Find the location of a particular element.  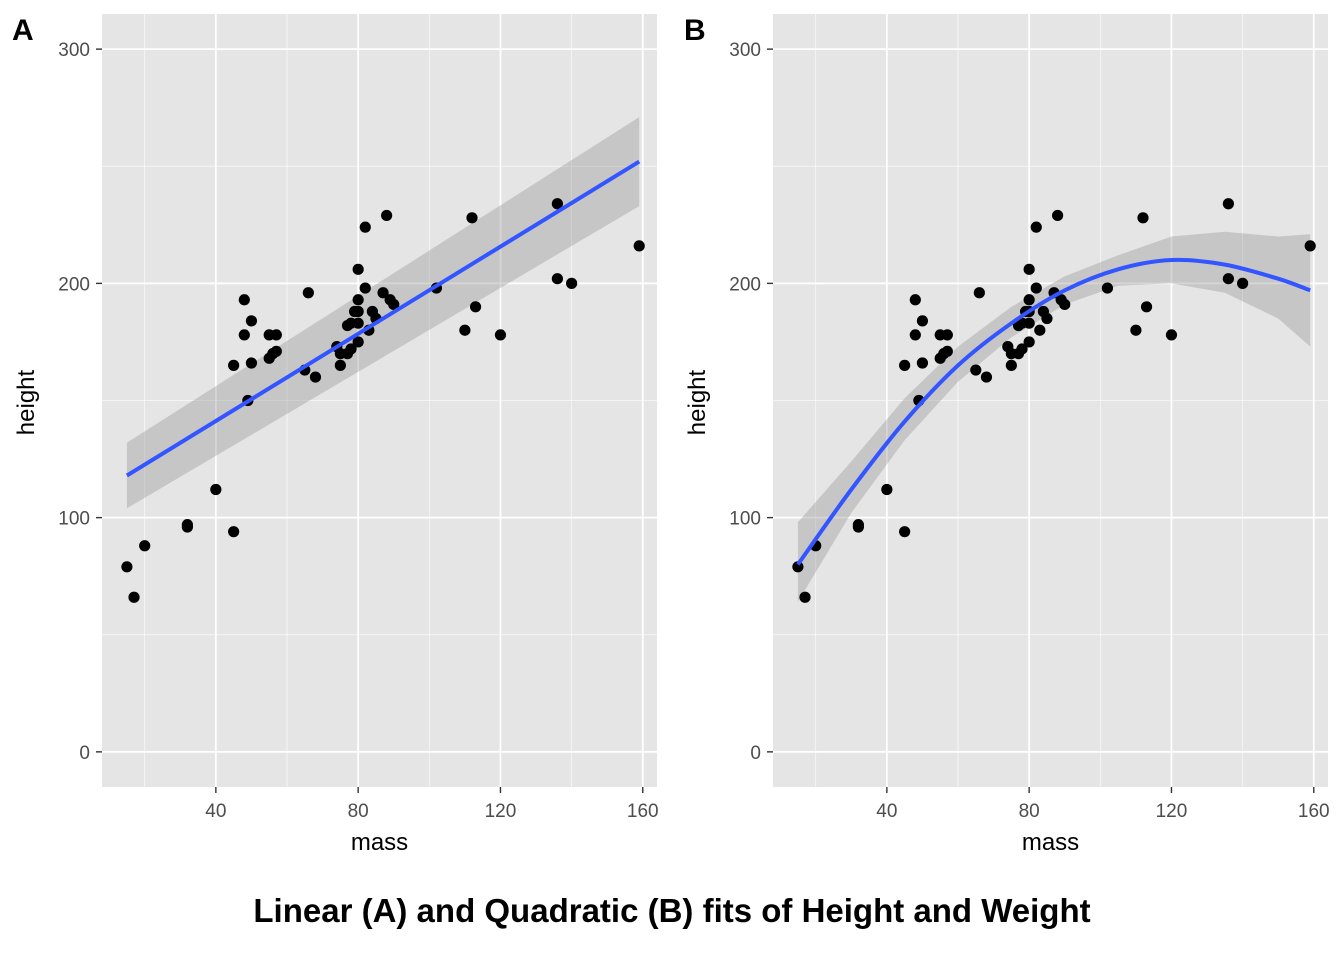

panel-label: A is located at coordinates (23, 30).